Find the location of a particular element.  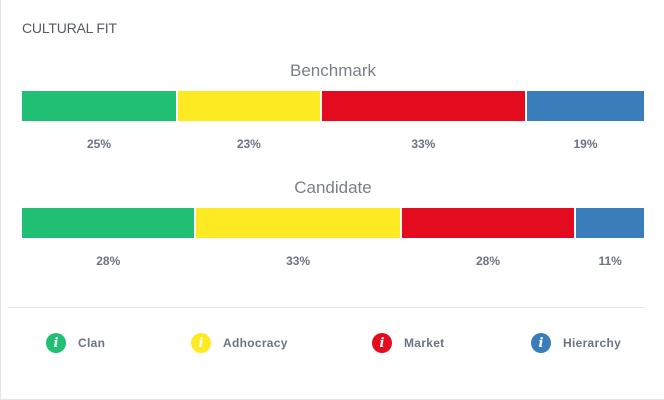

benchmark-bar is located at coordinates (333, 106).